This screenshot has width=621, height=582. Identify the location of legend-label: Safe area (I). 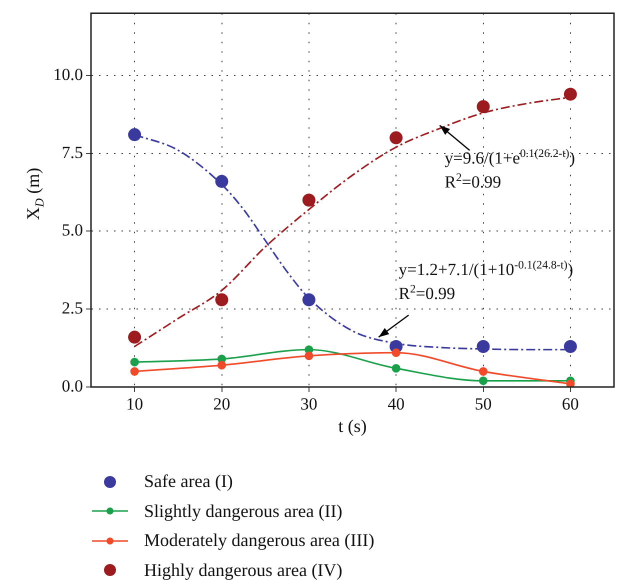
(188, 481).